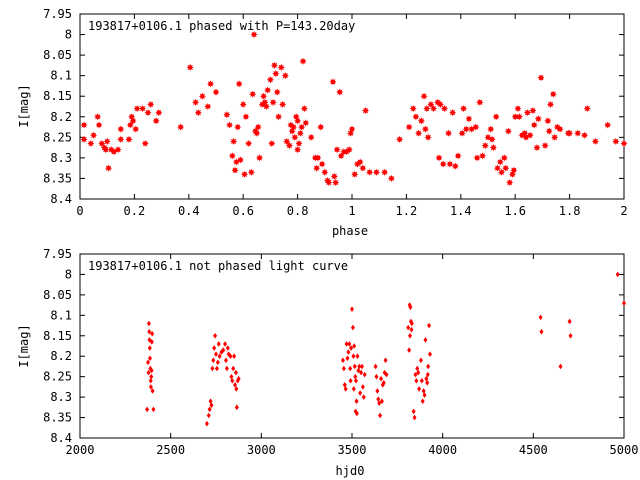 The image size is (640, 480). Describe the element at coordinates (298, 211) in the screenshot. I see `phased-x-tick-label: 0.8` at that location.